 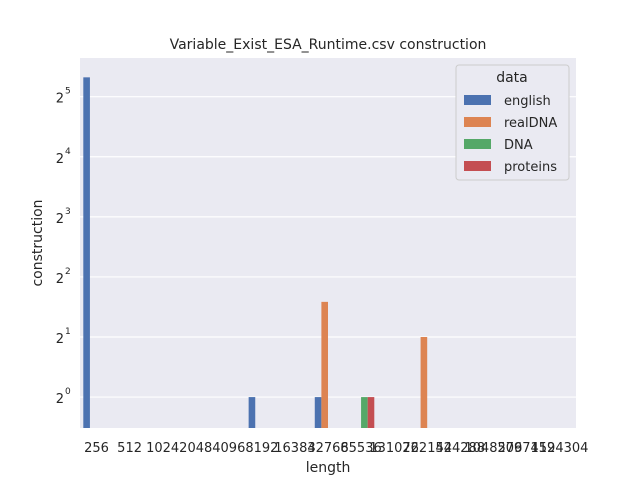 I want to click on x-tick-label: 32768, so click(x=327, y=448).